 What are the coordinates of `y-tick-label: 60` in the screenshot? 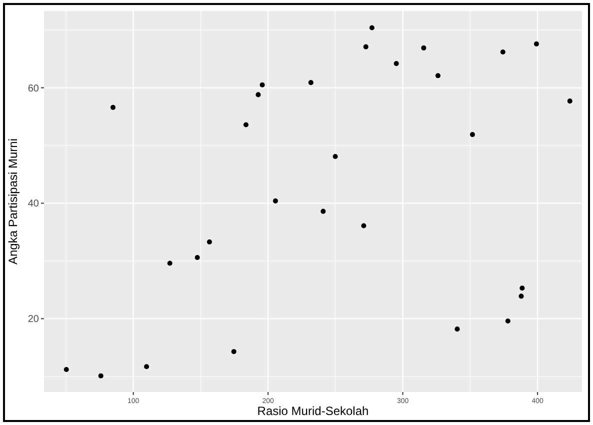 It's located at (34, 88).